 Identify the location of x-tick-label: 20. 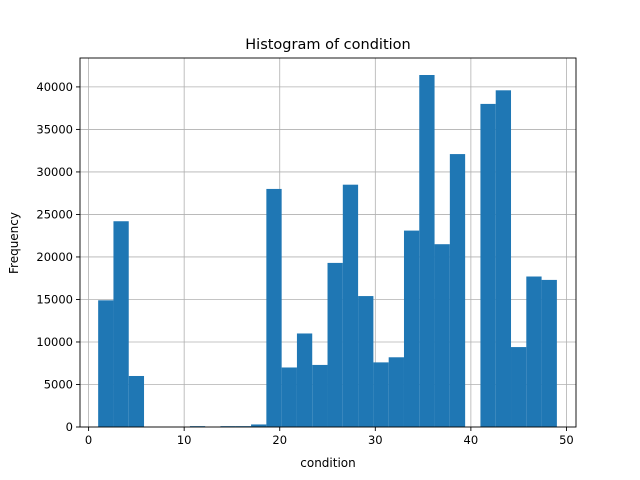
(279, 440).